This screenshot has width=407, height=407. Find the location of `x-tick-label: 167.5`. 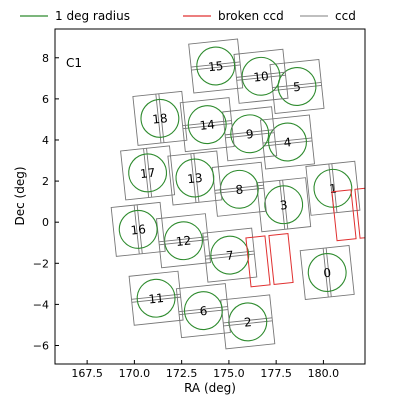

x-tick-label: 167.5 is located at coordinates (87, 373).